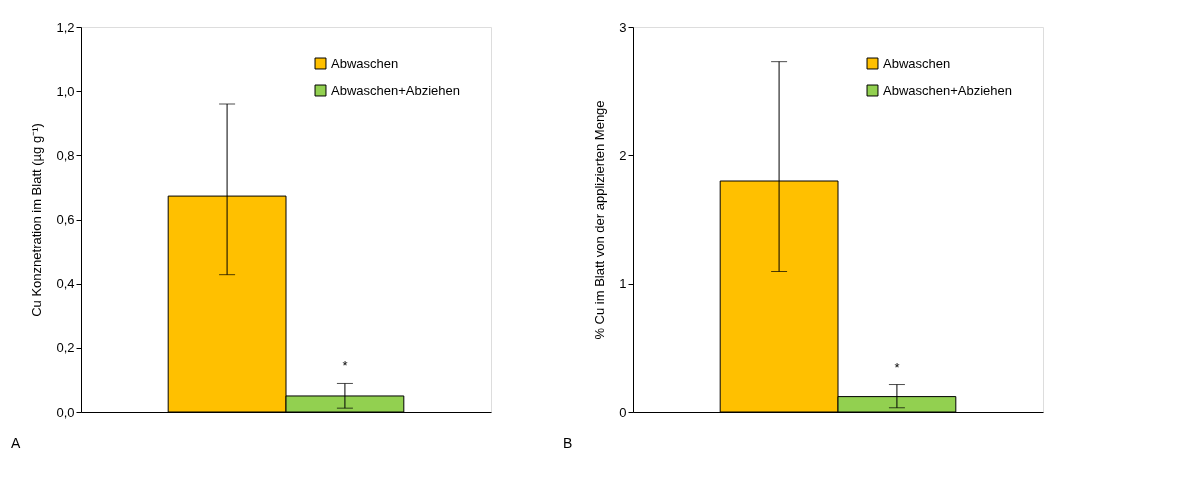 The height and width of the screenshot is (495, 1203). Describe the element at coordinates (16, 443) in the screenshot. I see `text: A` at that location.